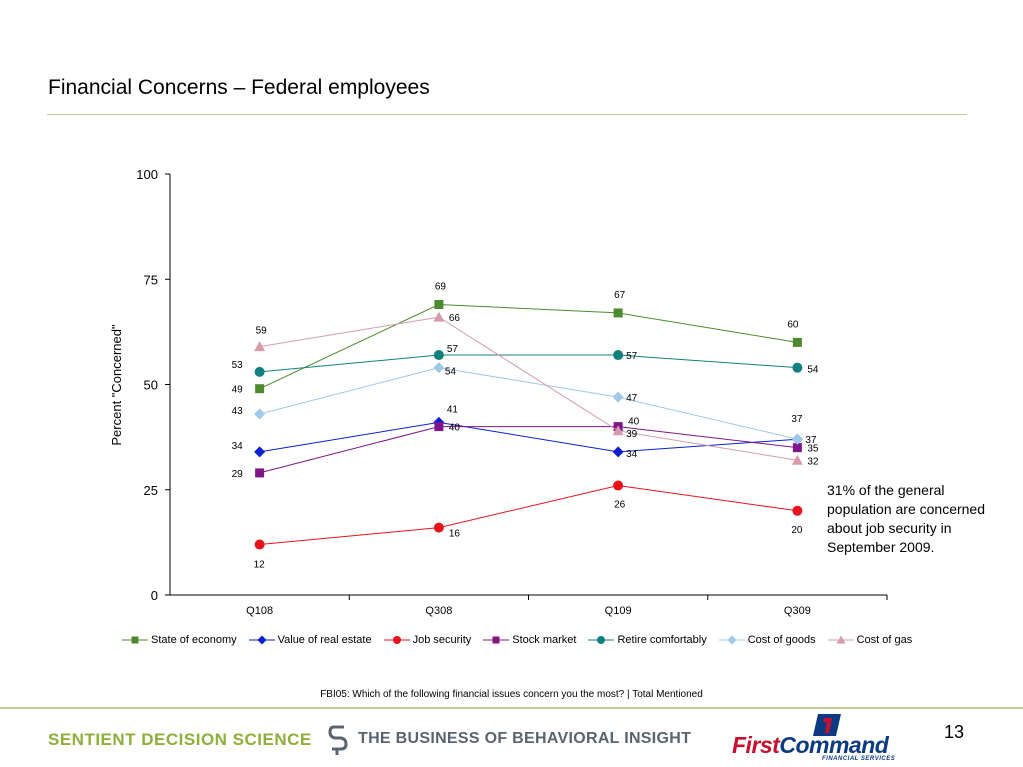 This screenshot has height=767, width=1023. I want to click on data-label: 59, so click(262, 331).